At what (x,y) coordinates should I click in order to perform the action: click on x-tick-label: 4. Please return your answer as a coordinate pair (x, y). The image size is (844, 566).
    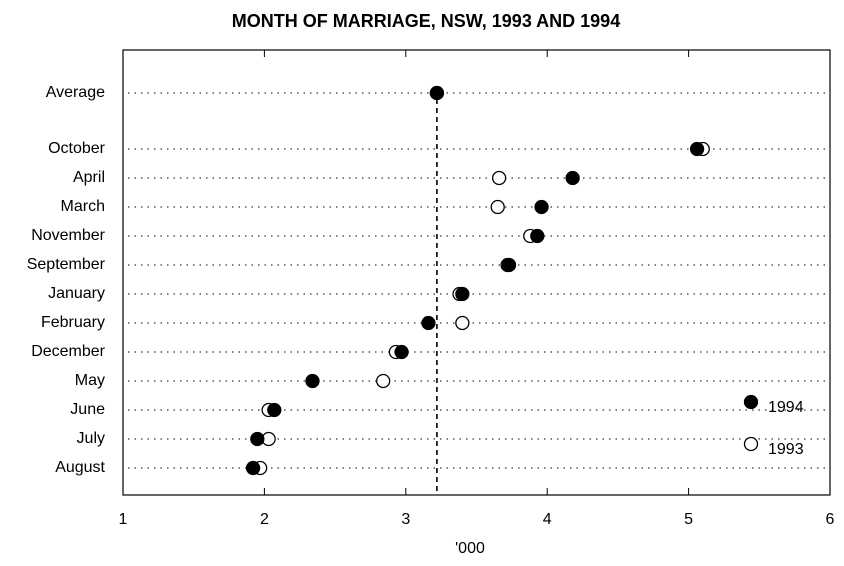
    Looking at the image, I should click on (547, 519).